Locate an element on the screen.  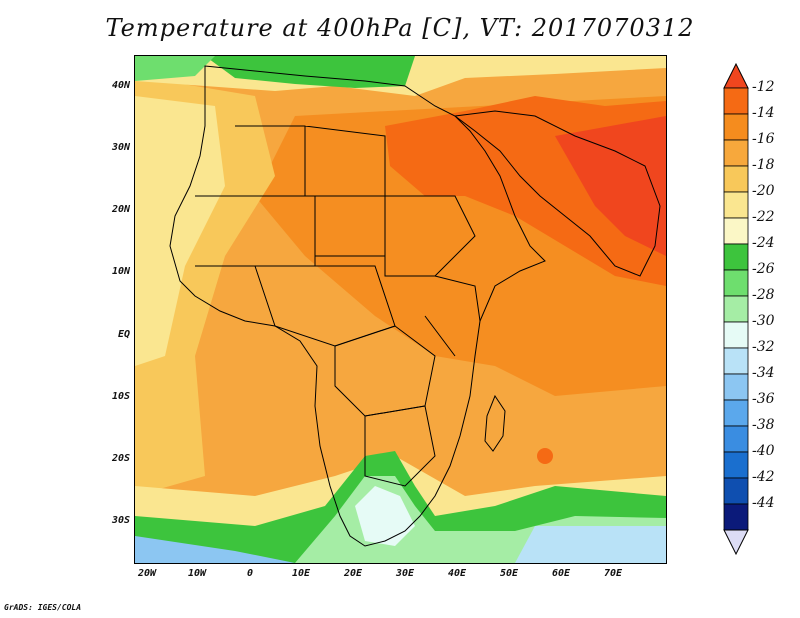
colorbar-svg is located at coordinates (736, 309).